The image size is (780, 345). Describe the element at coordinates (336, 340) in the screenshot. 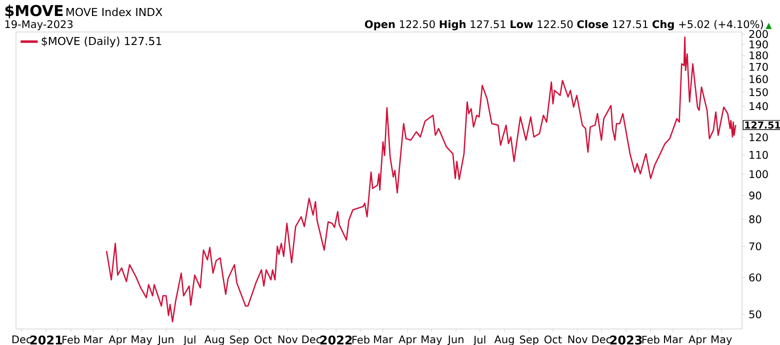

I see `x-tick-label: 2022` at that location.